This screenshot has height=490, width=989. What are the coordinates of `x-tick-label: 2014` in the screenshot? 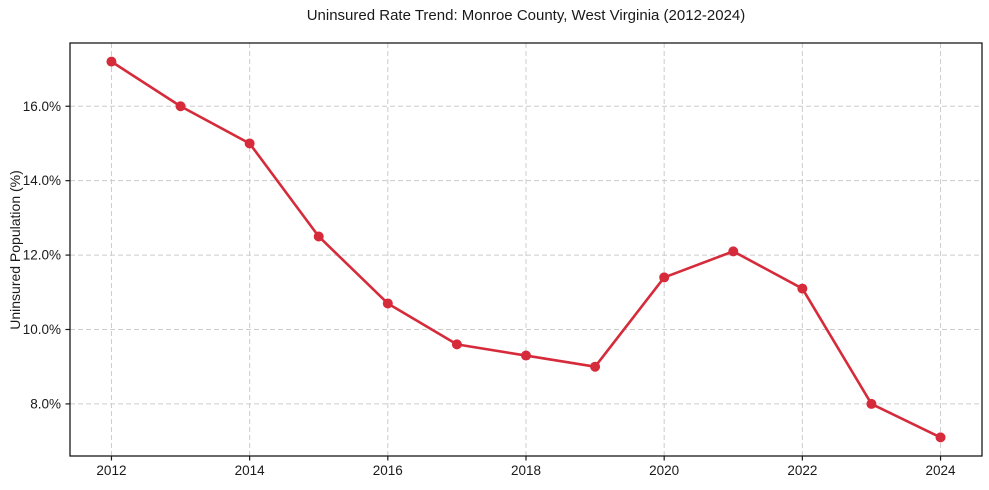 It's located at (250, 470).